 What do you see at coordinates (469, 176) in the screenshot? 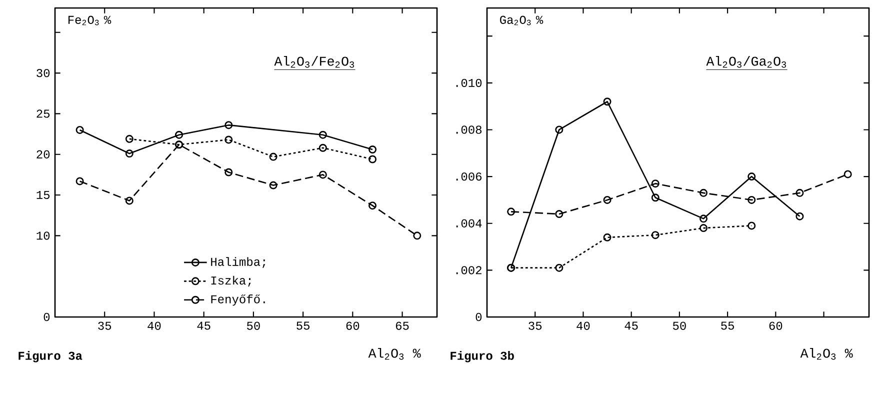
I see `y-tick-label: .006` at bounding box center [469, 176].